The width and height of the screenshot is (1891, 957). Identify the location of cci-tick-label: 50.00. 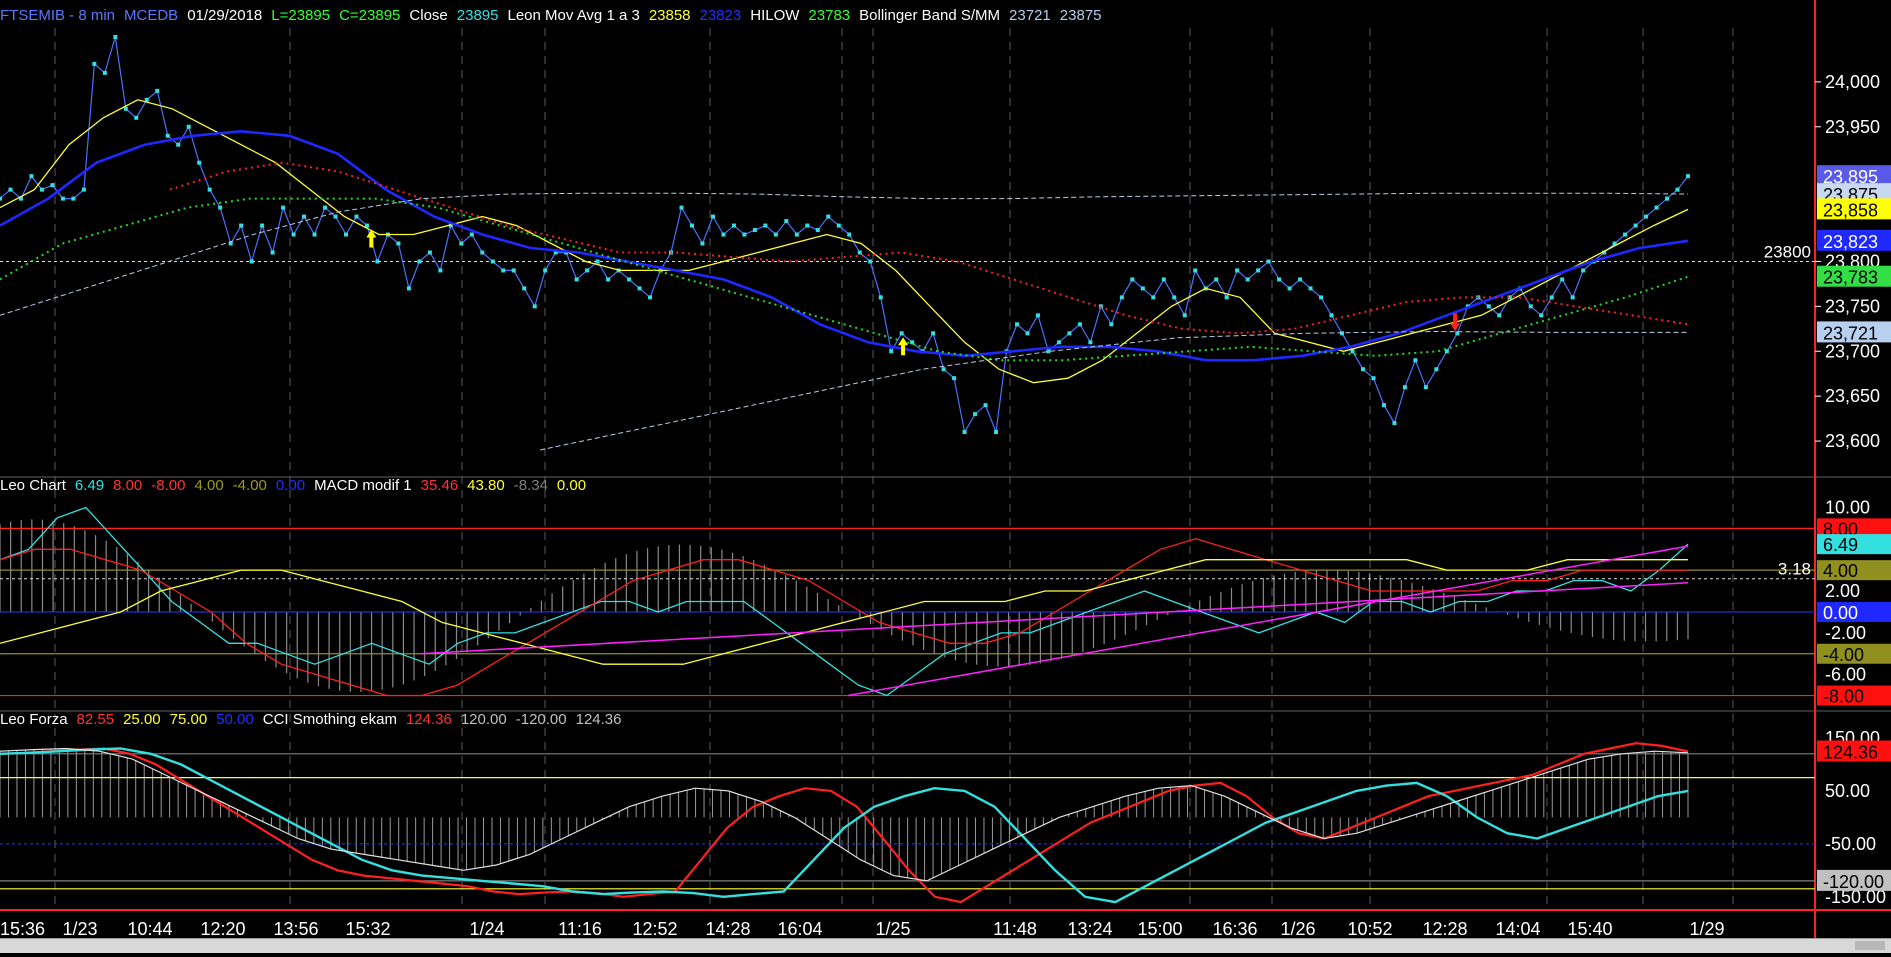
(1847, 791).